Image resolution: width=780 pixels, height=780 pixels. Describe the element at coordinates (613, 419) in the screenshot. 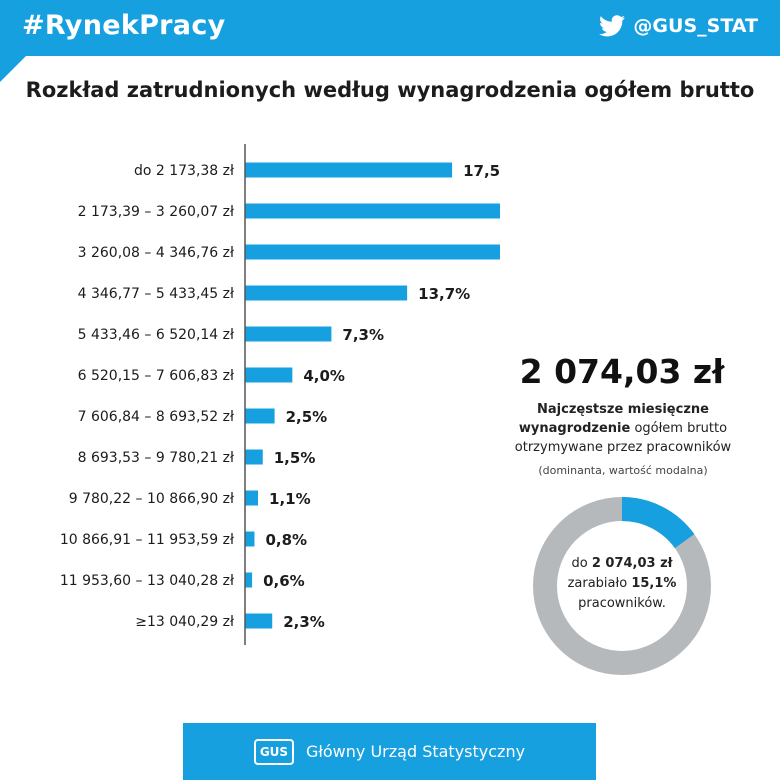

I see `description-bold: Najczęstsze miesięczne wynagrodzenie` at that location.